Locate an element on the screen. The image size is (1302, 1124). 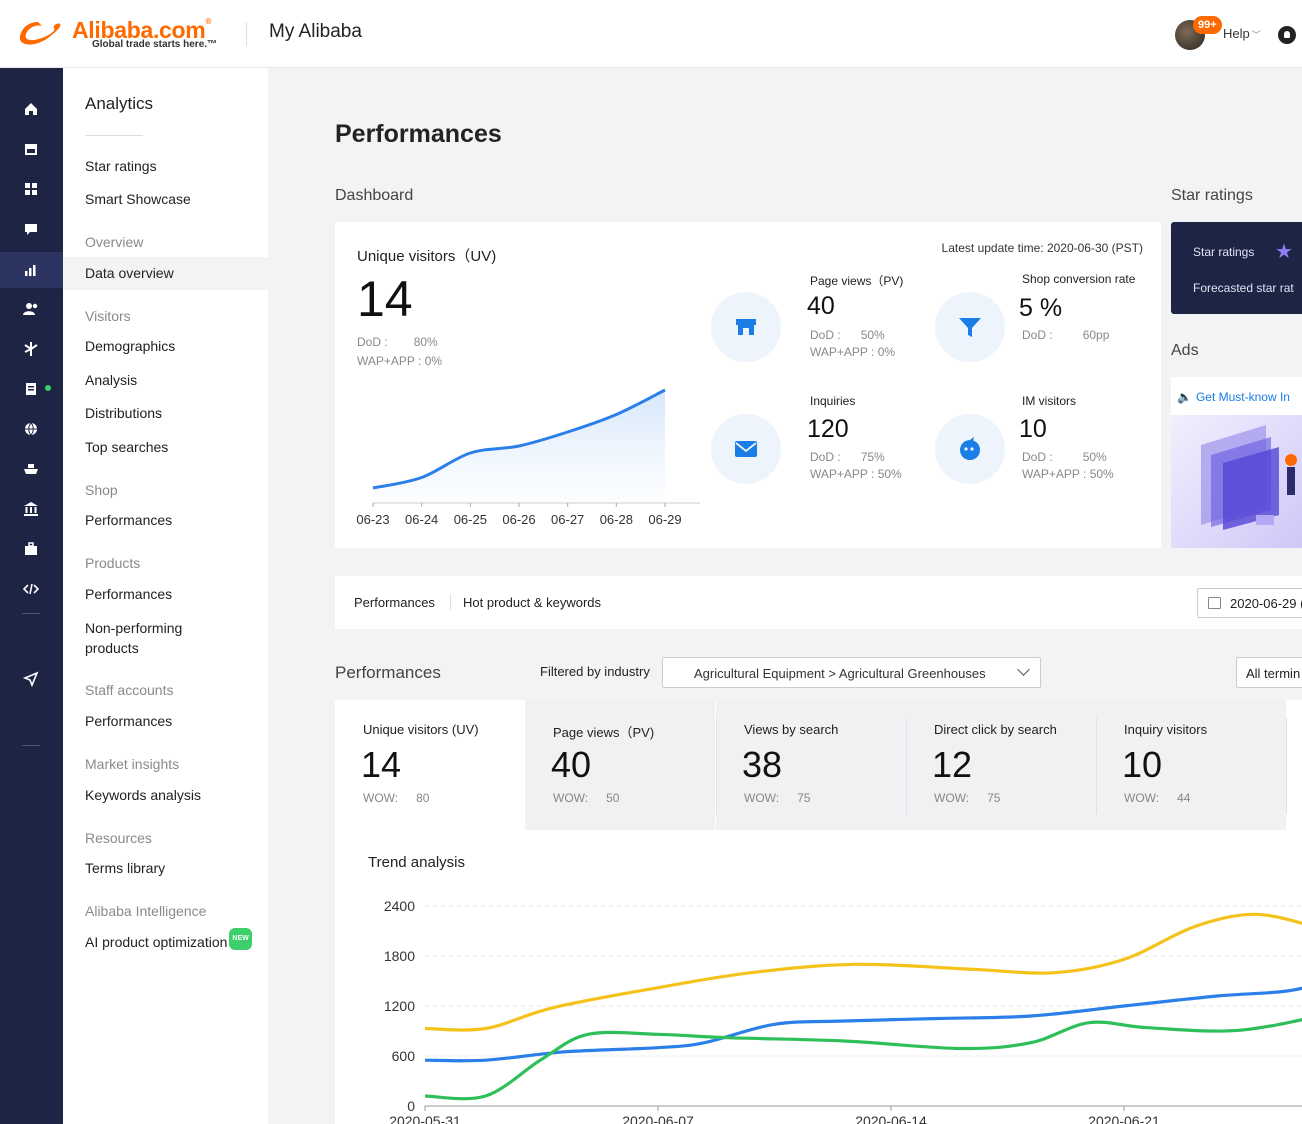
header-divider is located at coordinates (246, 34).